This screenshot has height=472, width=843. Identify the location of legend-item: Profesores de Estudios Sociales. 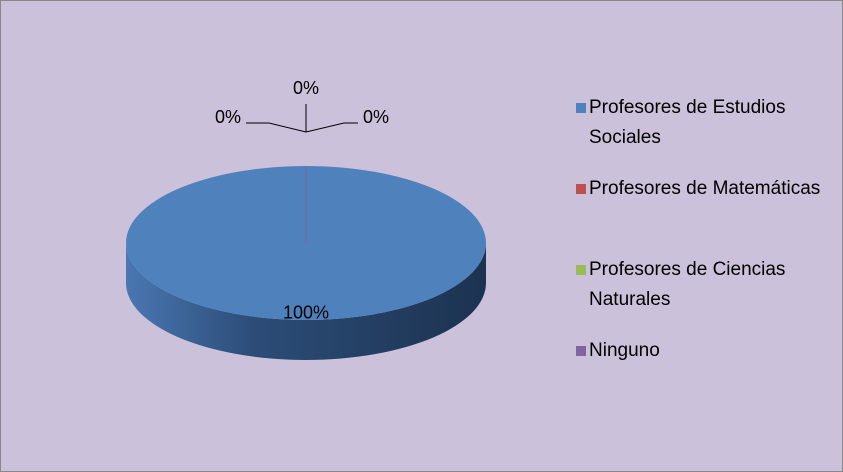
(709, 123).